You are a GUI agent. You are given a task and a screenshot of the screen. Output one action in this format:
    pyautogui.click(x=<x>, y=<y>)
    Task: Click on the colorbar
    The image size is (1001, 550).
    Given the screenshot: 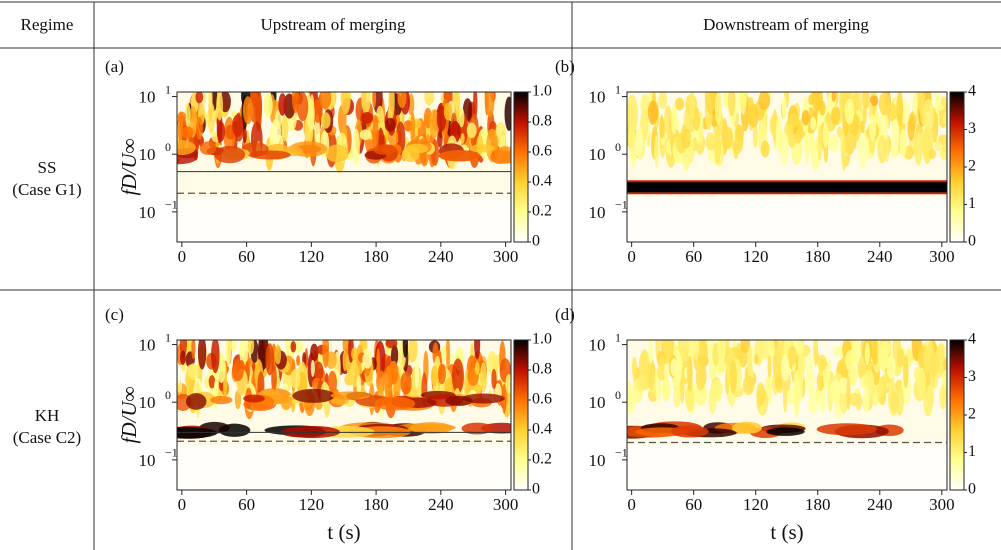 What is the action you would take?
    pyautogui.click(x=957, y=167)
    